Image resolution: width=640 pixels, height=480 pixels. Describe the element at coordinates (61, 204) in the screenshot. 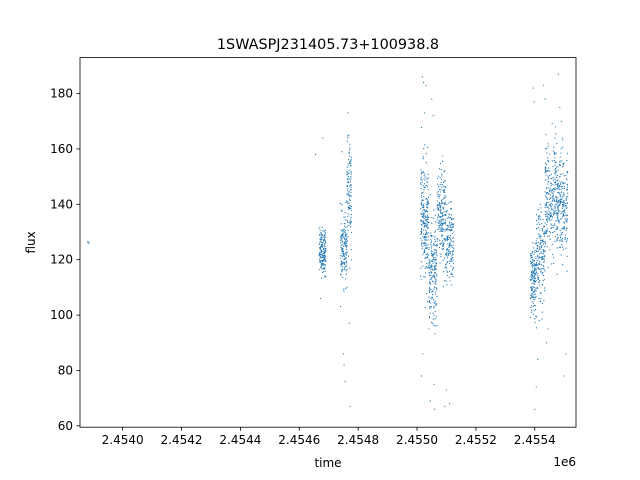

I see `y-tick-label: 140` at that location.